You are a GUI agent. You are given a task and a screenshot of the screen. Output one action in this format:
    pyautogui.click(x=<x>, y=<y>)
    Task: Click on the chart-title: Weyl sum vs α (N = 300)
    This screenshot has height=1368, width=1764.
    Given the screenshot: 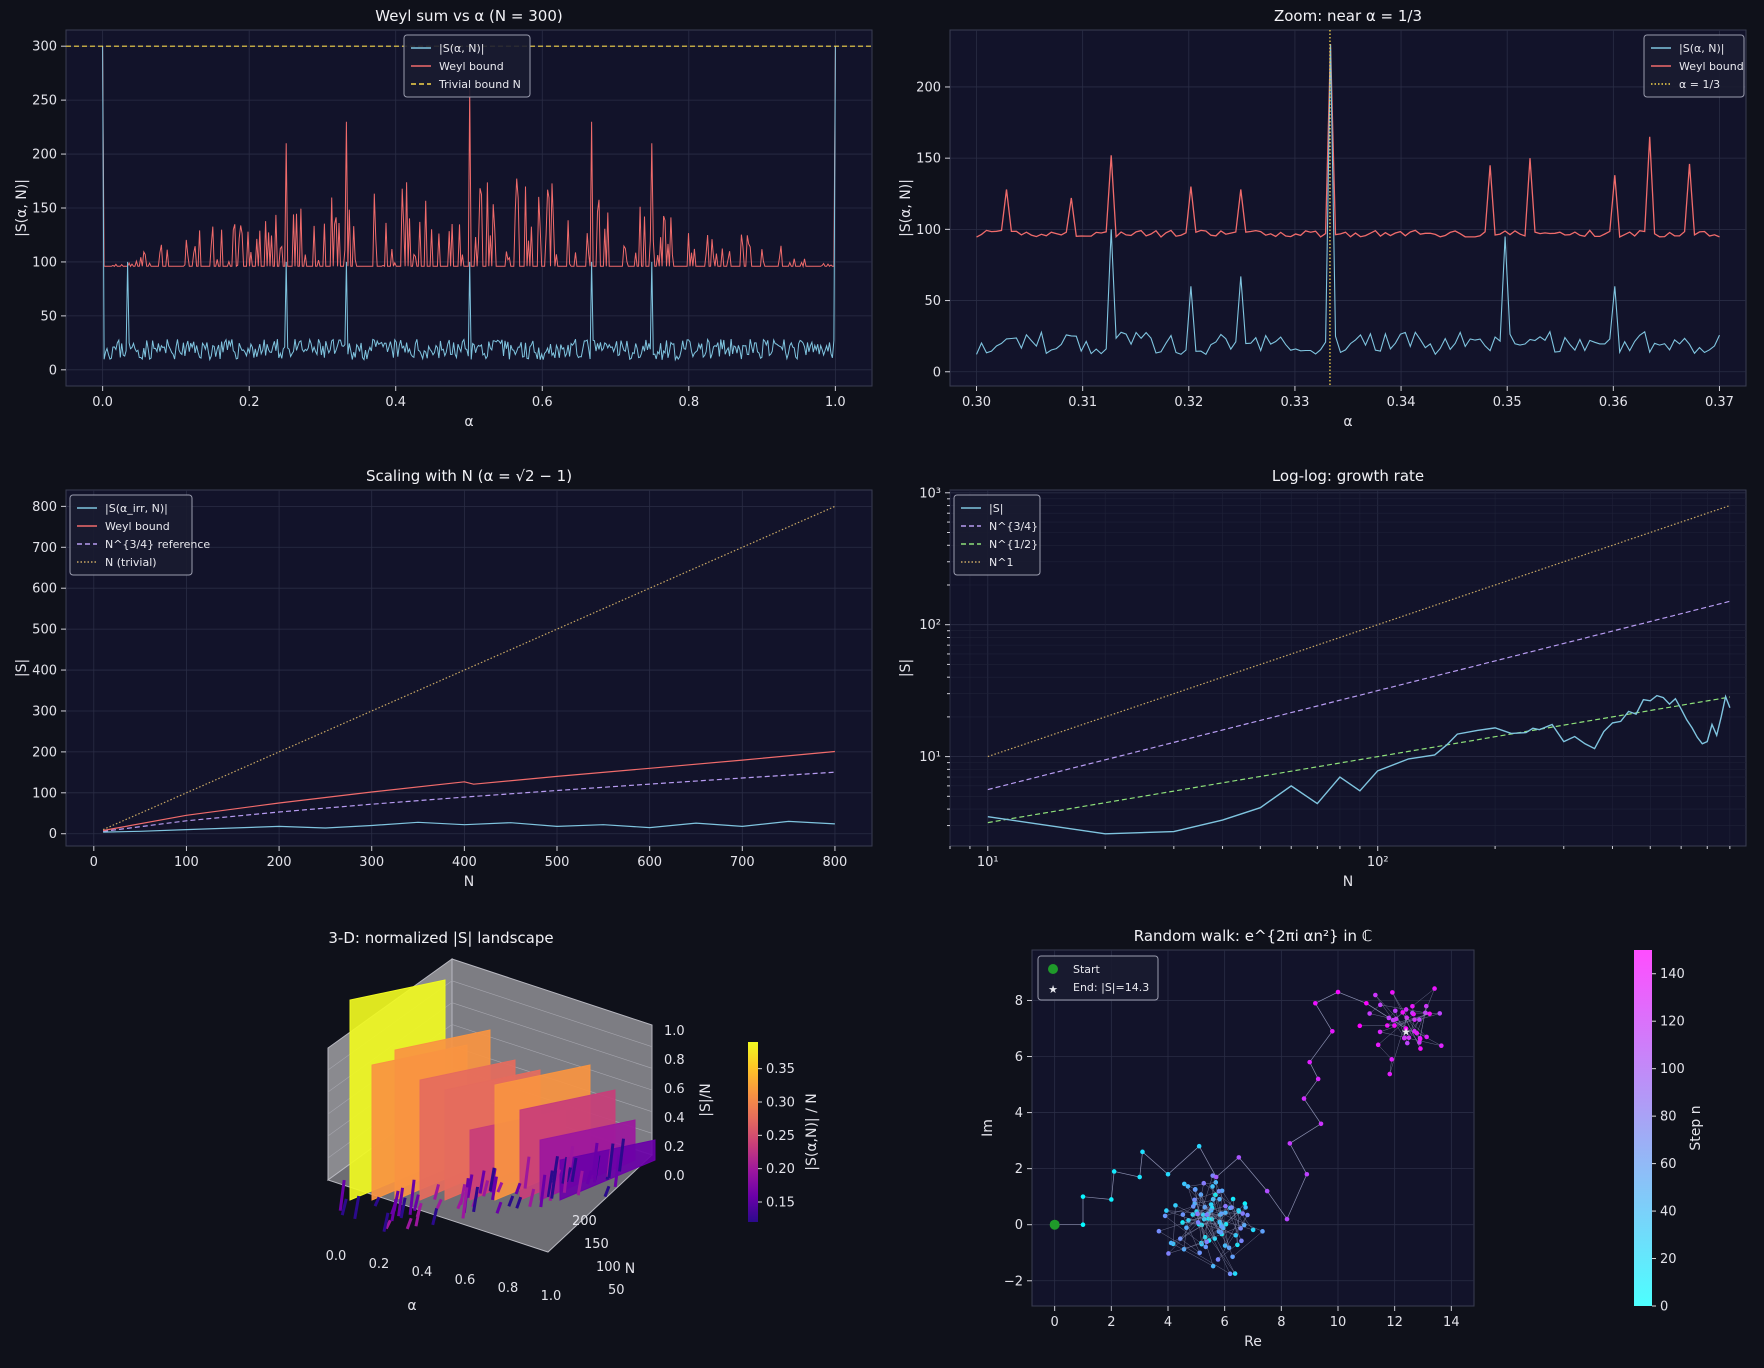 What is the action you would take?
    pyautogui.click(x=468, y=16)
    